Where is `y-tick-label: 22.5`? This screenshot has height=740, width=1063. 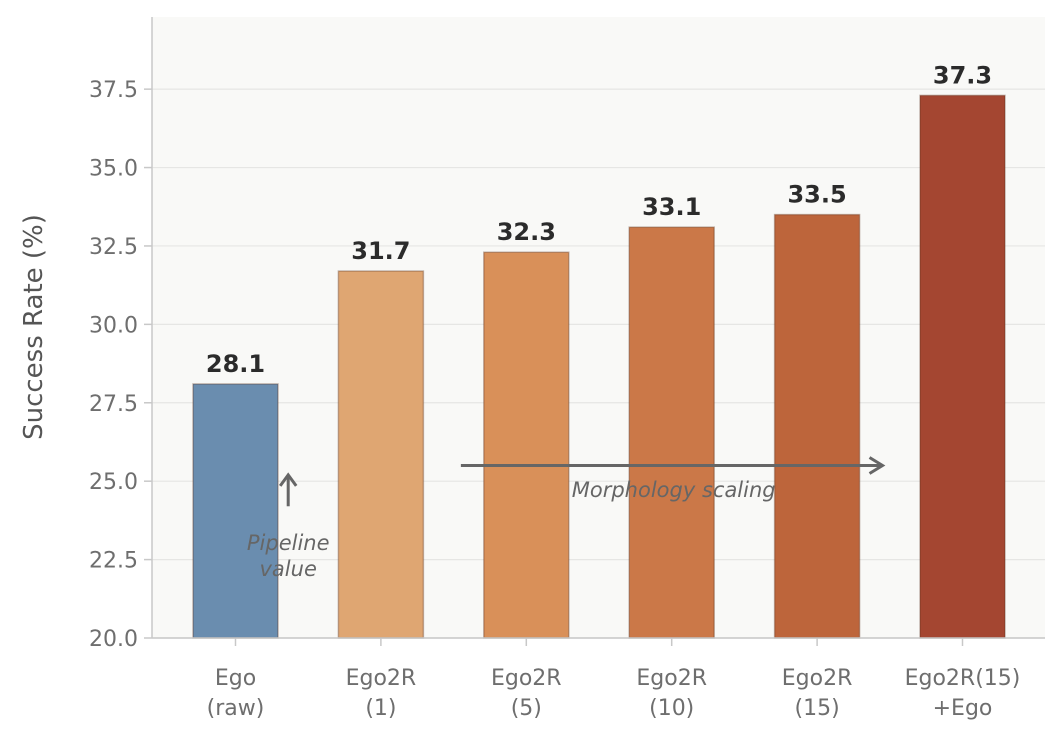
y-tick-label: 22.5 is located at coordinates (113, 561).